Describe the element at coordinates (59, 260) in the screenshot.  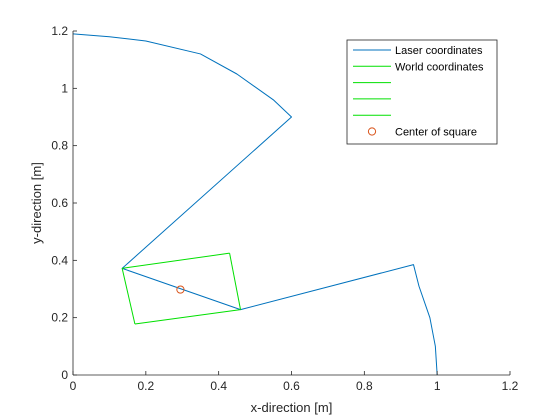
I see `y-tick-label-2: 0.4` at that location.